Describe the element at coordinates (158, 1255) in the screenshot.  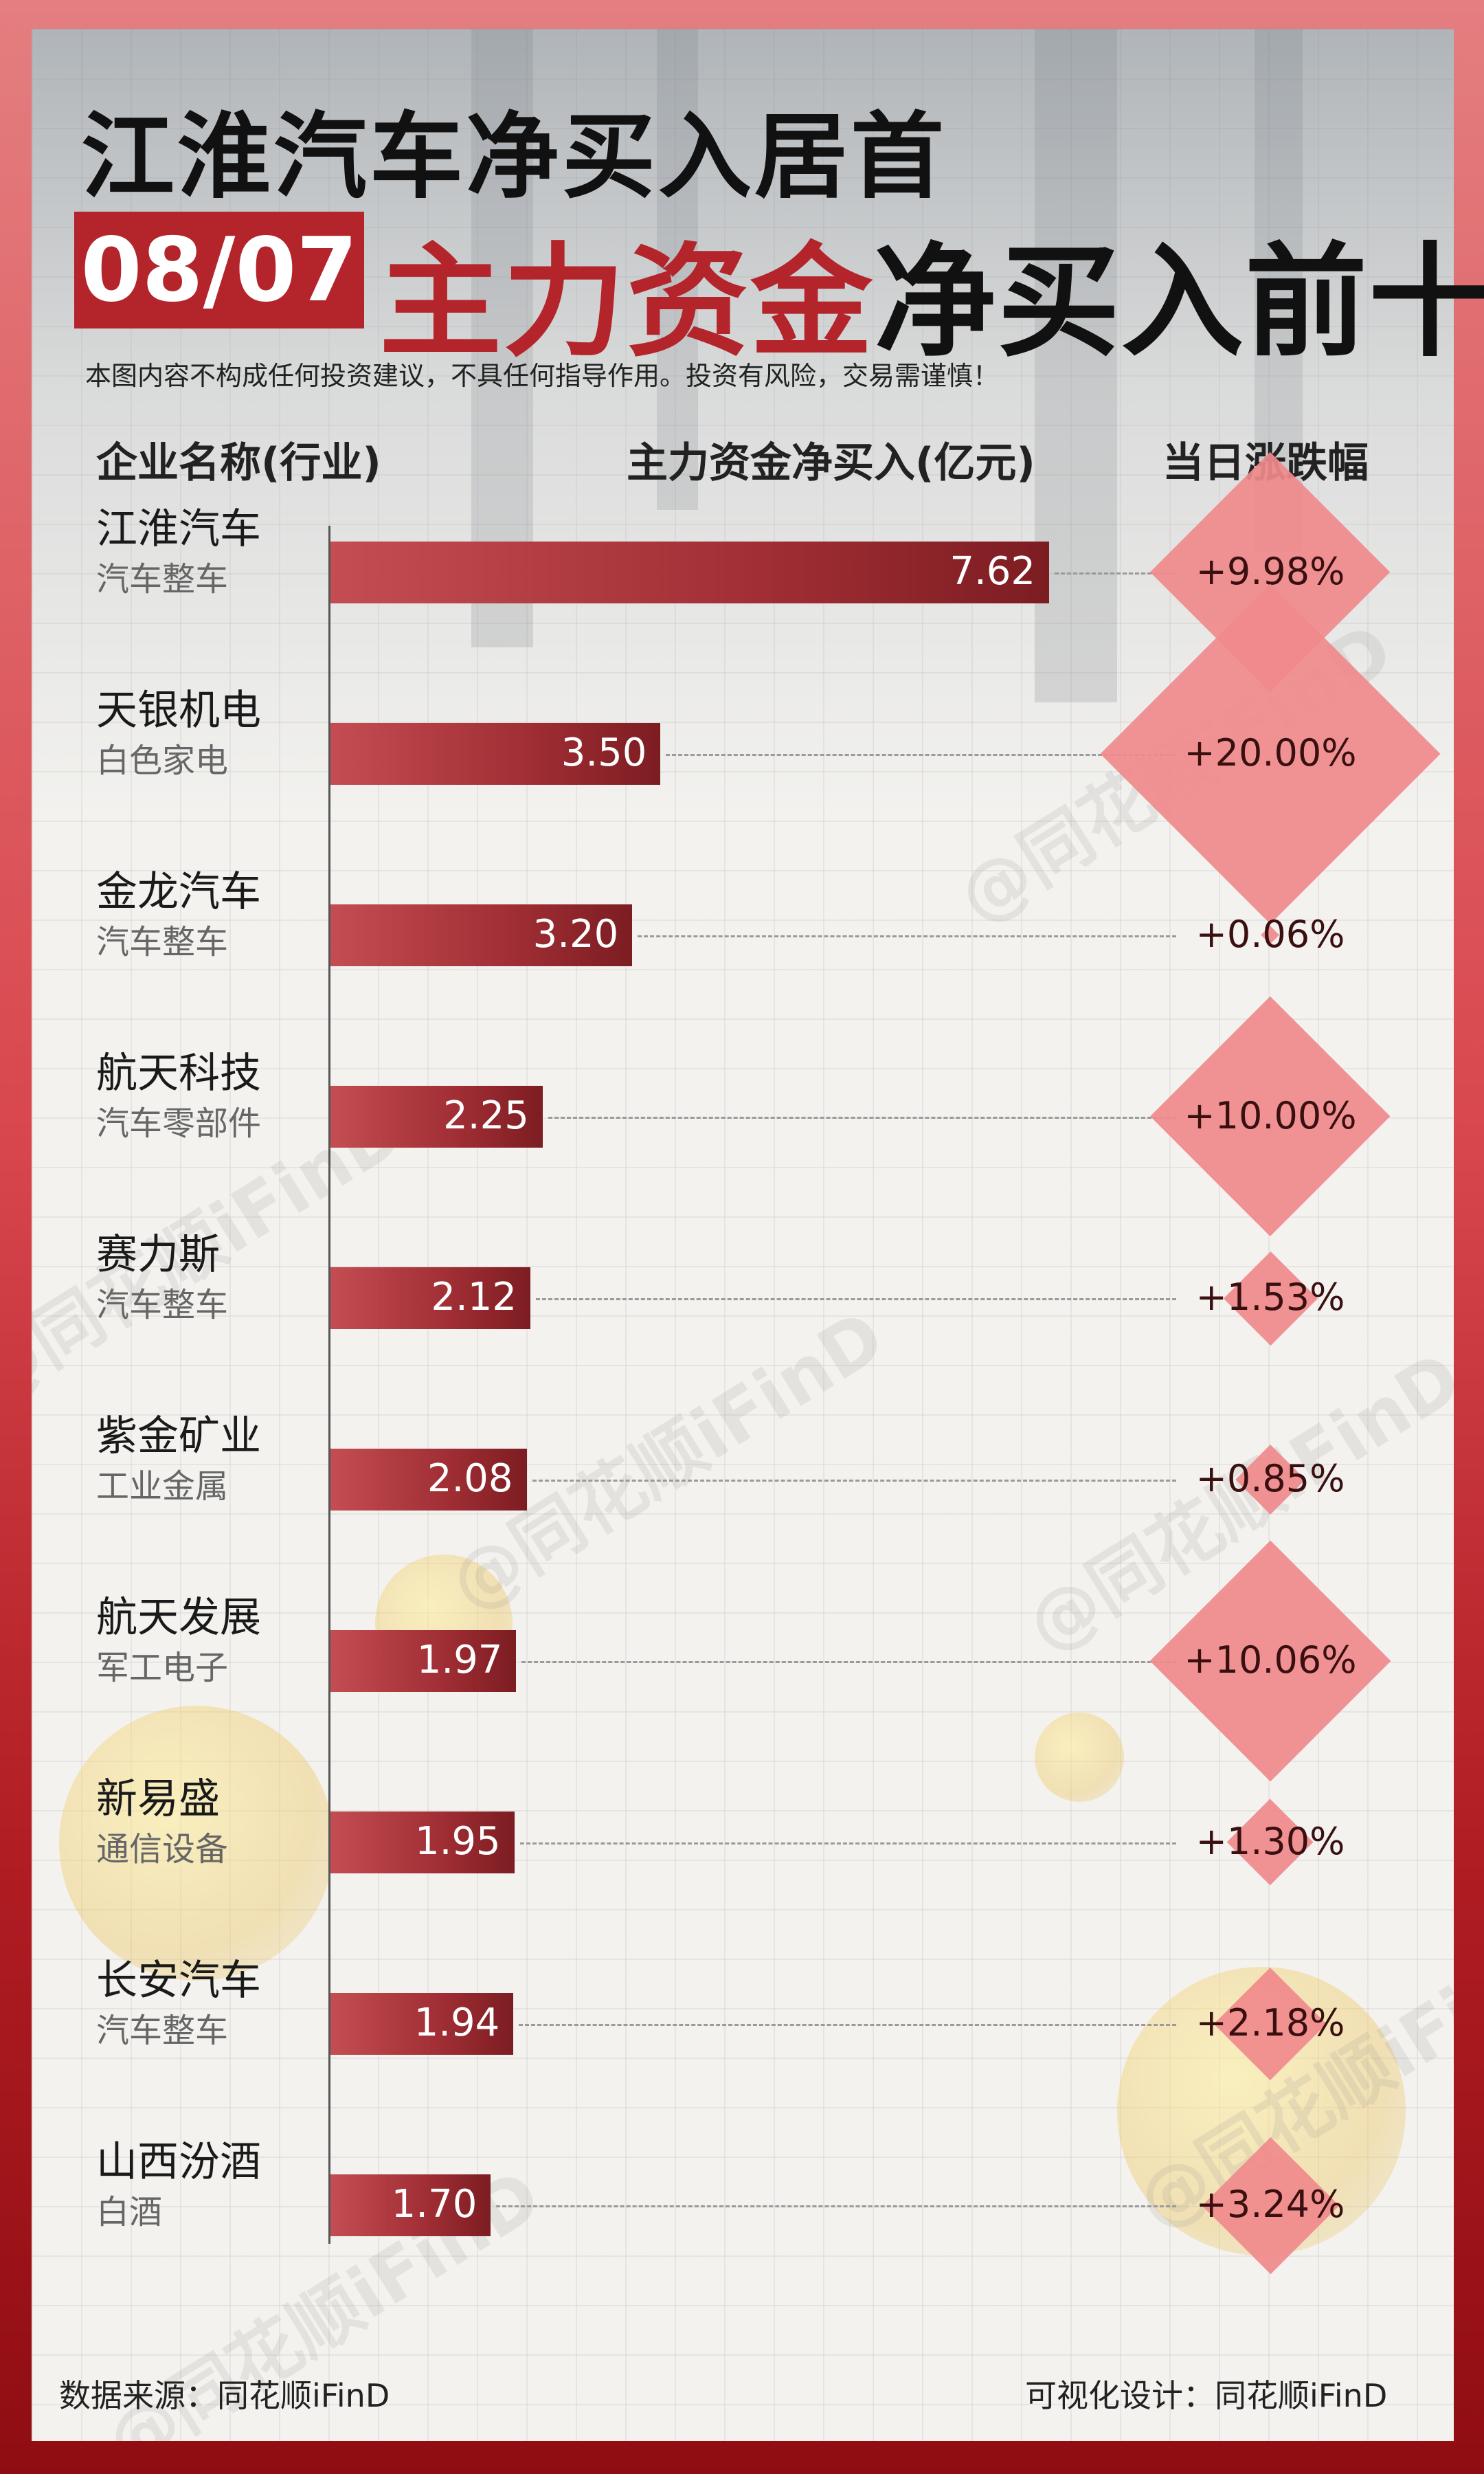
I see `company-name: 赛力斯` at that location.